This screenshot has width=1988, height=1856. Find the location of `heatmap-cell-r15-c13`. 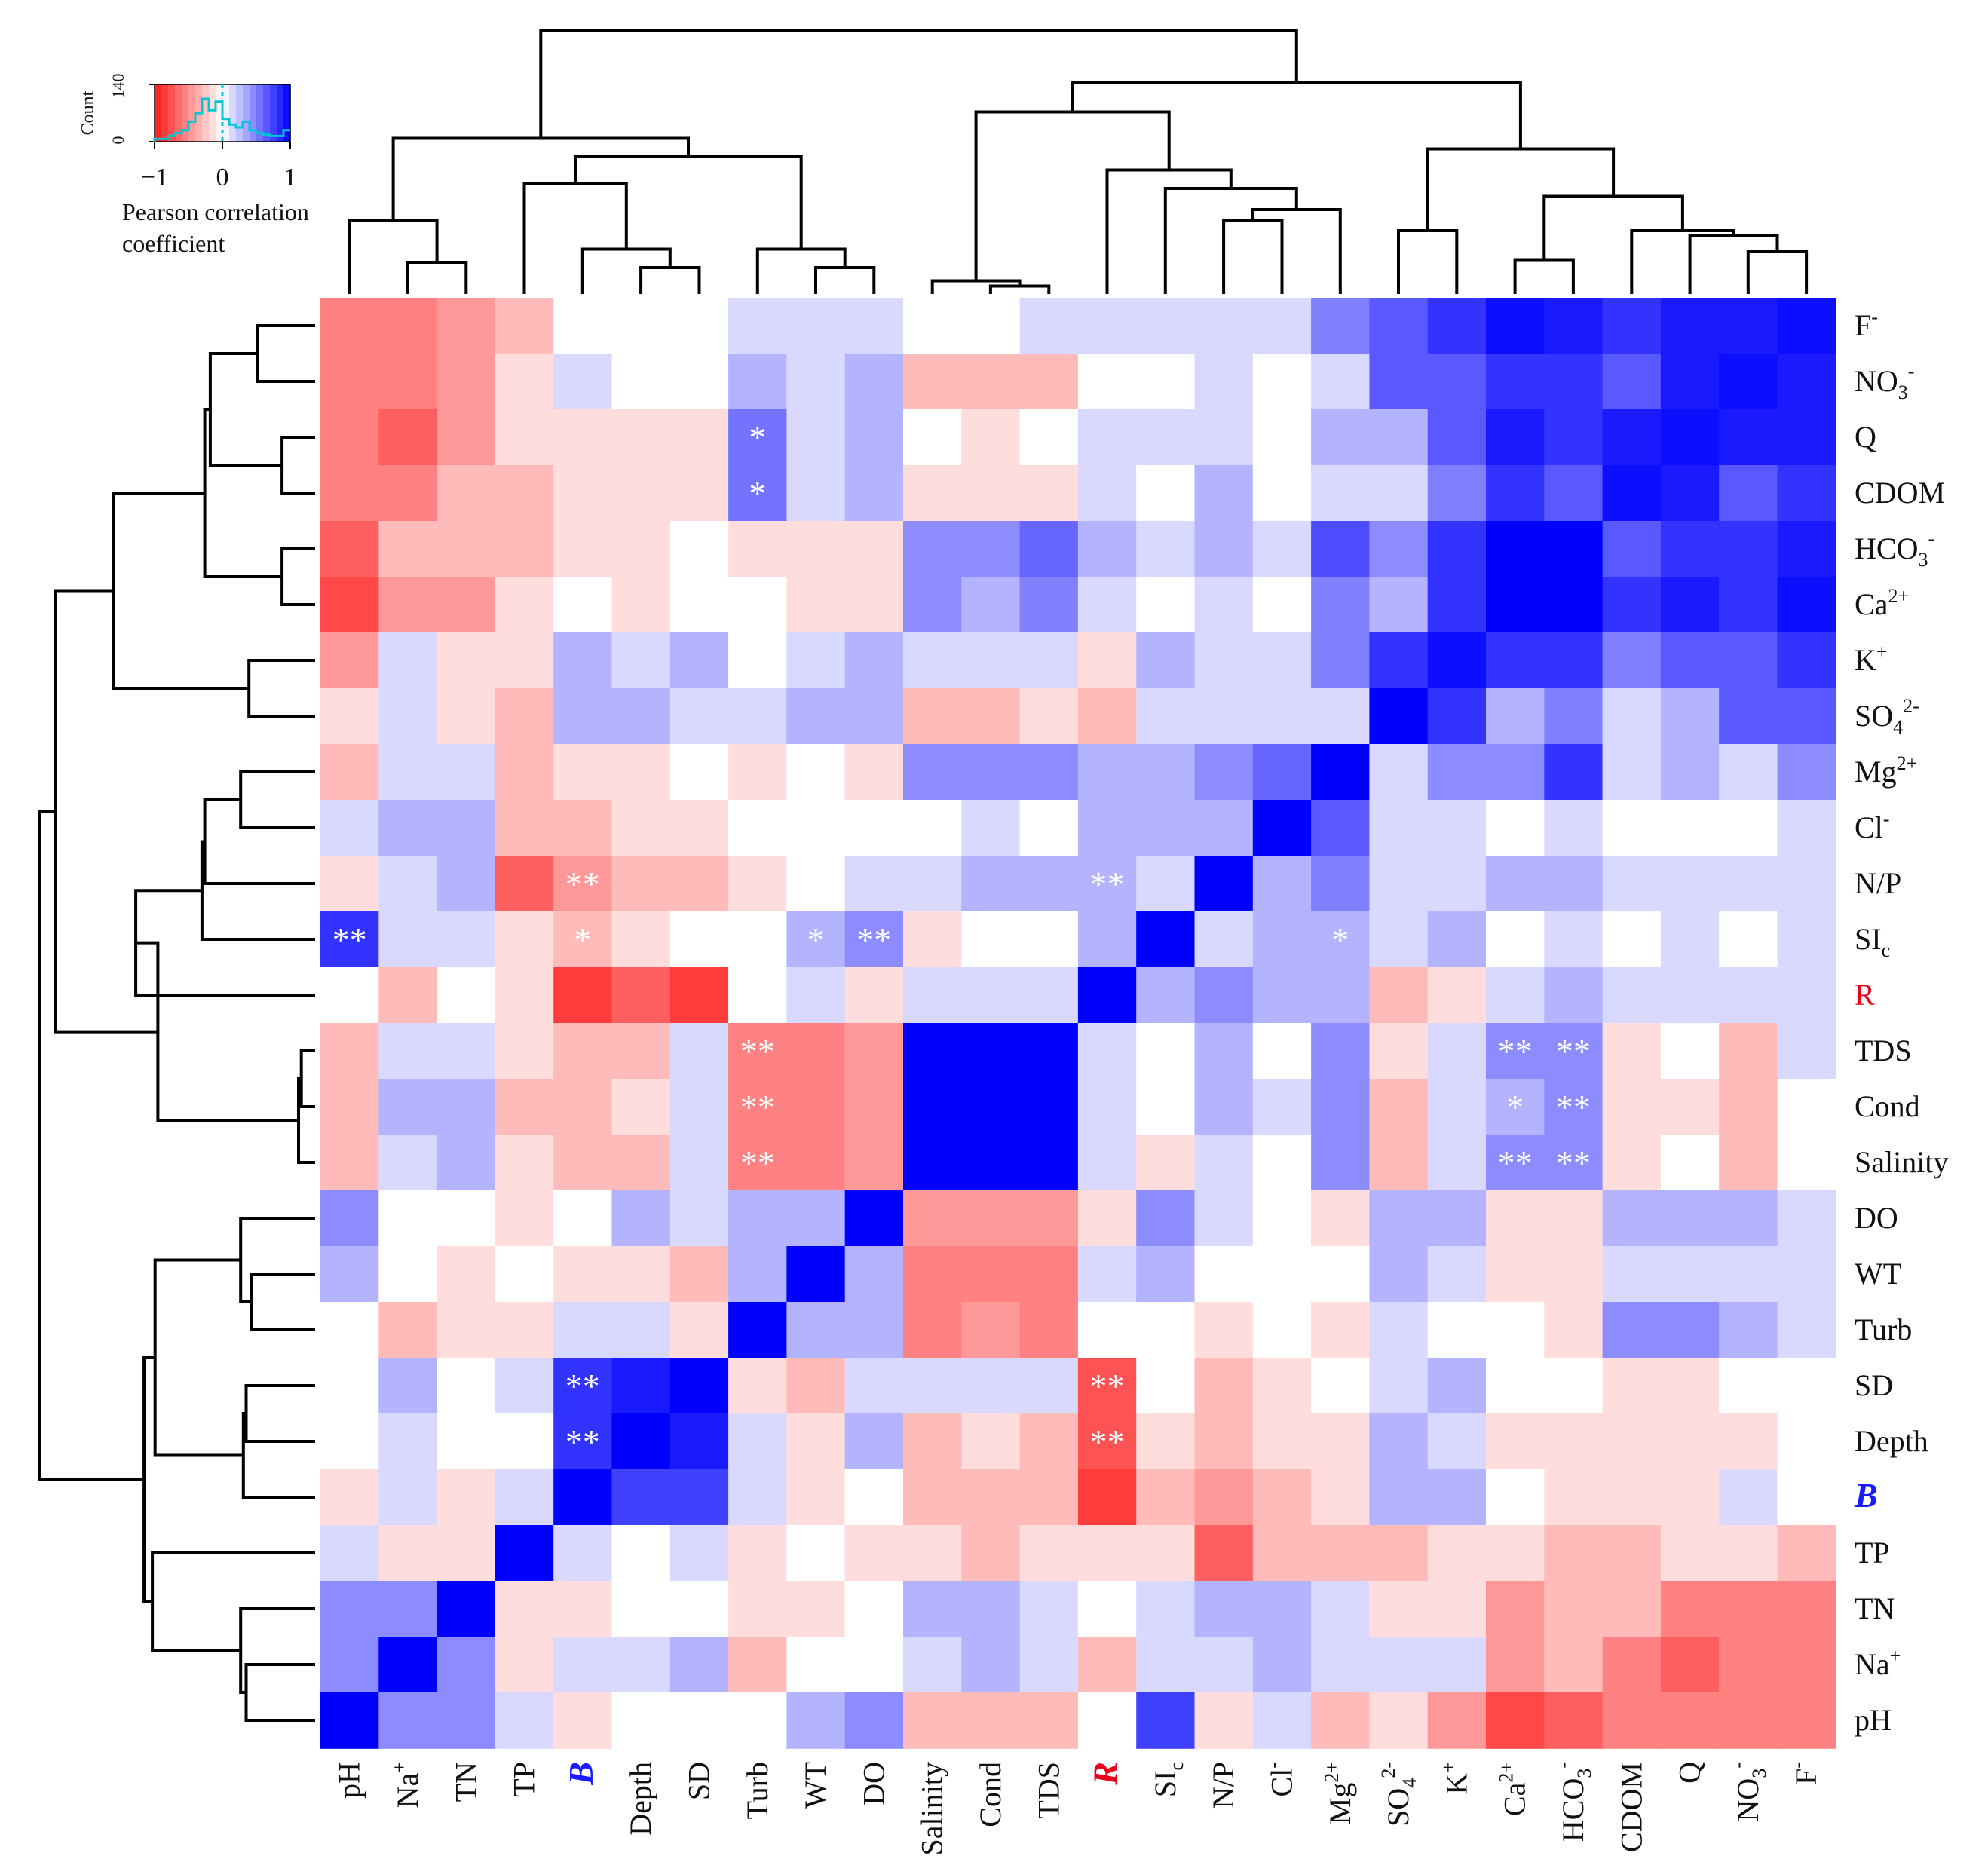

heatmap-cell-r15-c13 is located at coordinates (1107, 1163).